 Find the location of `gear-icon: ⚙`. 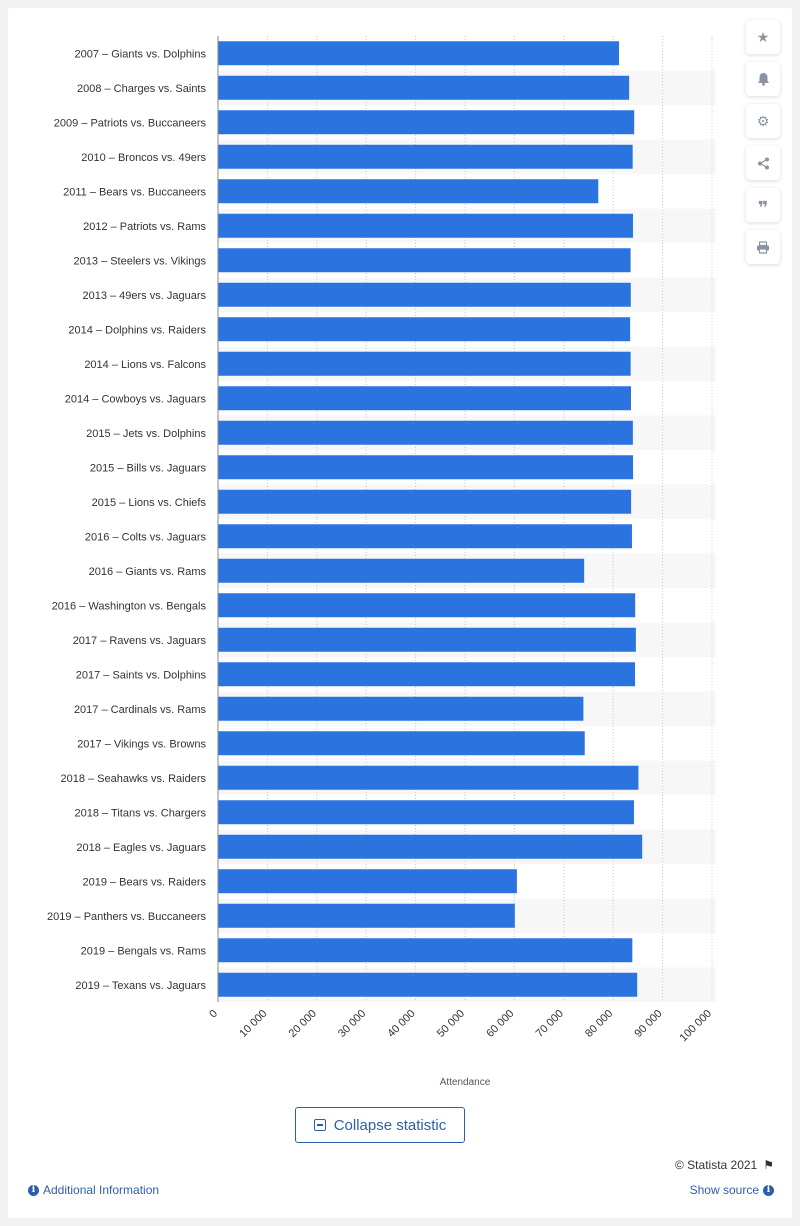

gear-icon: ⚙ is located at coordinates (763, 120).